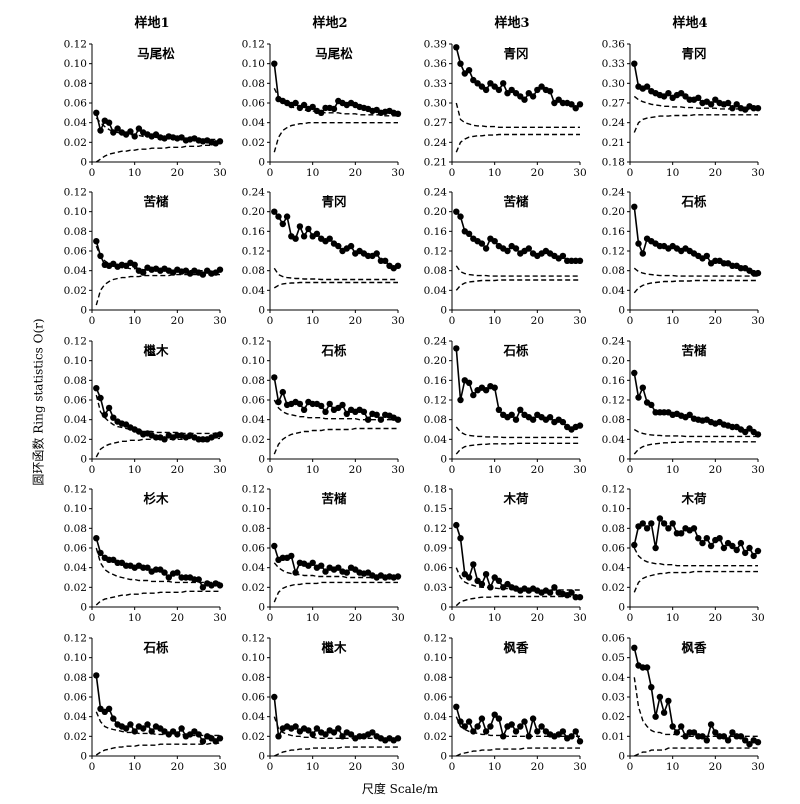 The image size is (800, 804). Describe the element at coordinates (505, 109) in the screenshot. I see `panel-r1c3: 0.21 0.24 0.27 0.30 0.33 0.36 0.39 0 10 20 30 青冈` at that location.